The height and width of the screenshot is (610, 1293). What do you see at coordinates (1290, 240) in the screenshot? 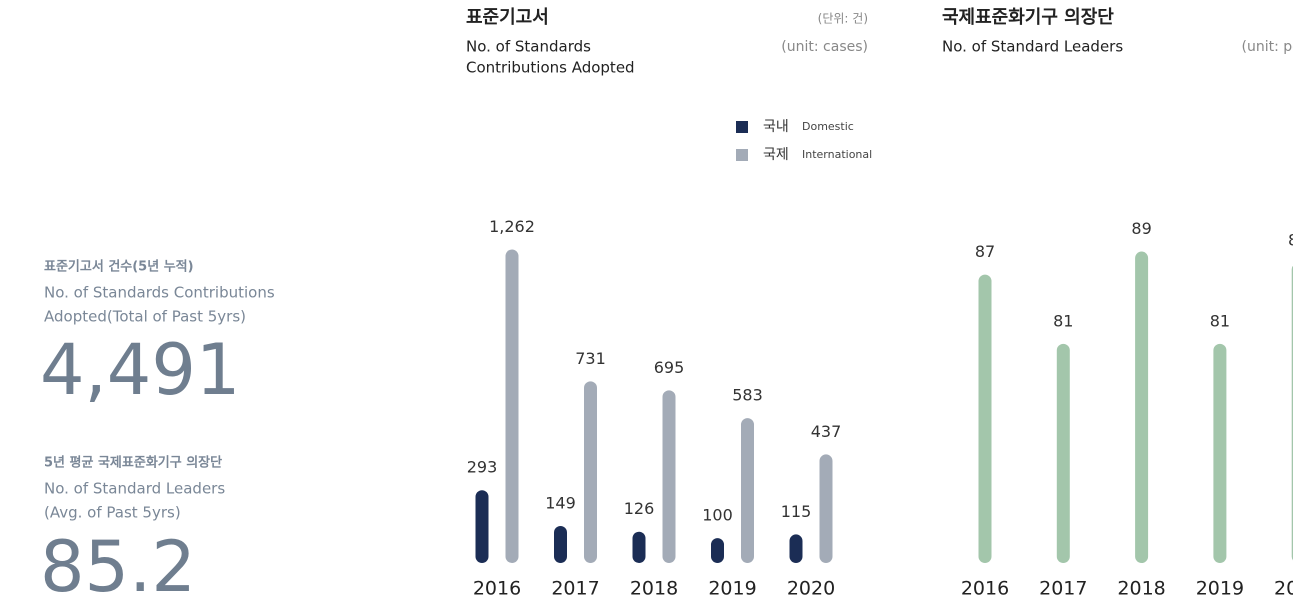
I see `value-label: 88` at bounding box center [1290, 240].